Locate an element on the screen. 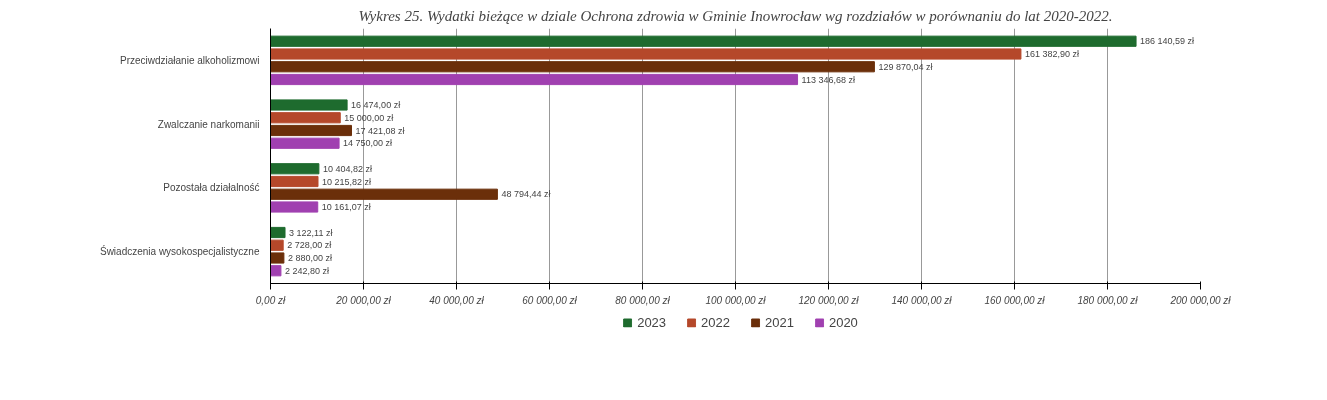 The image size is (1327, 400). x-tick-label: 20 000,00 zł is located at coordinates (363, 300).